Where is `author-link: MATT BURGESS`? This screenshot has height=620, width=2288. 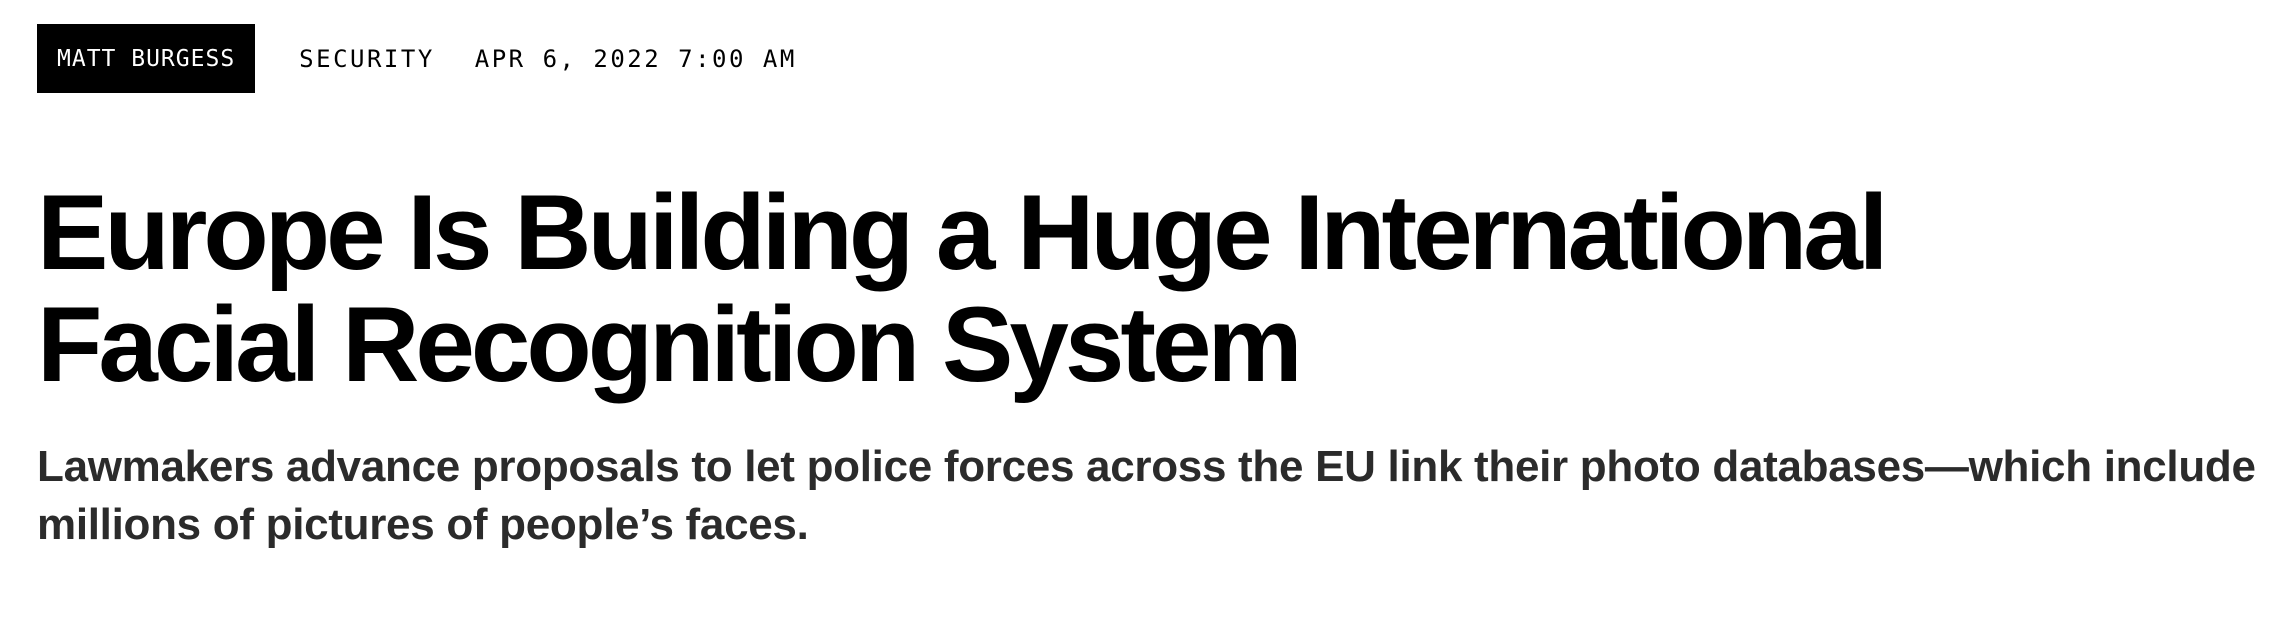 author-link: MATT BURGESS is located at coordinates (146, 58).